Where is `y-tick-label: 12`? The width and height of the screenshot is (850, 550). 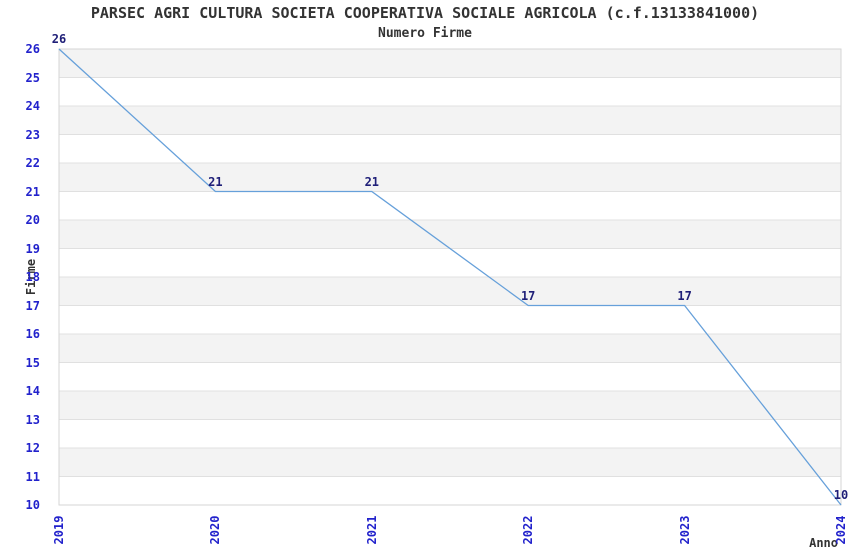 y-tick-label: 12 is located at coordinates (32, 448).